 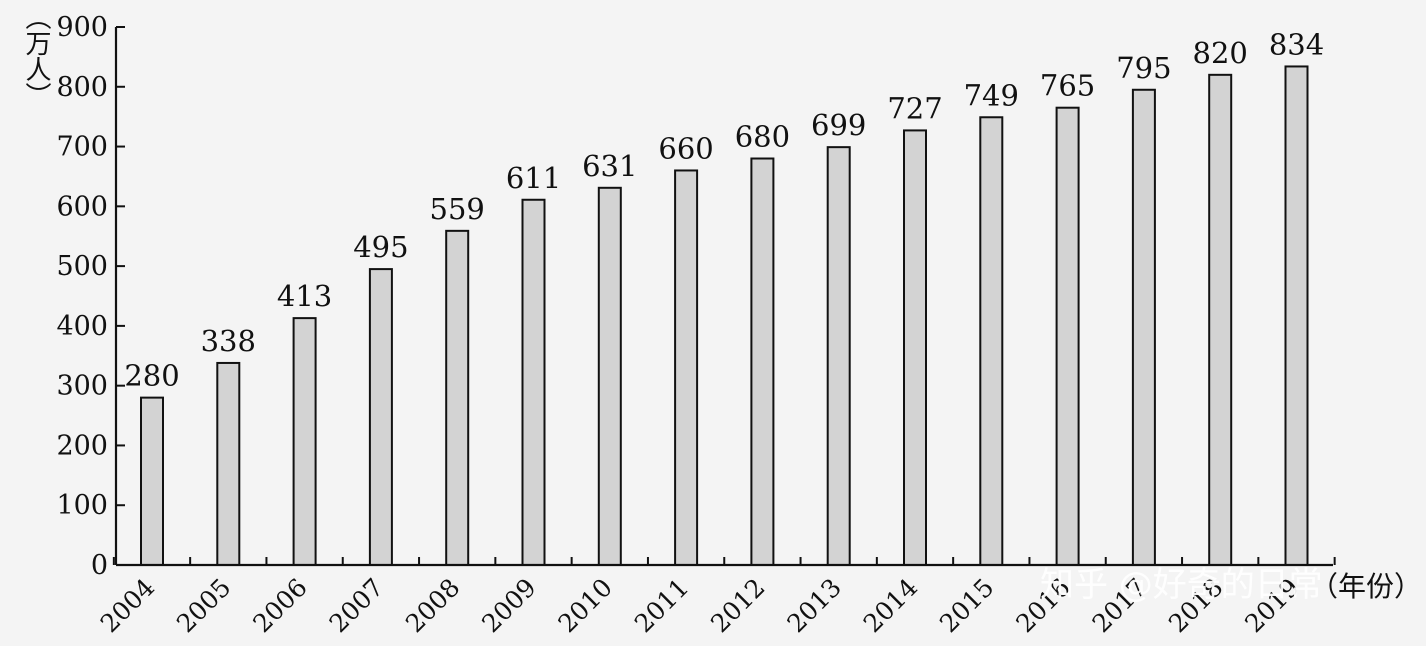 What do you see at coordinates (686, 367) in the screenshot?
I see `bar-2011` at bounding box center [686, 367].